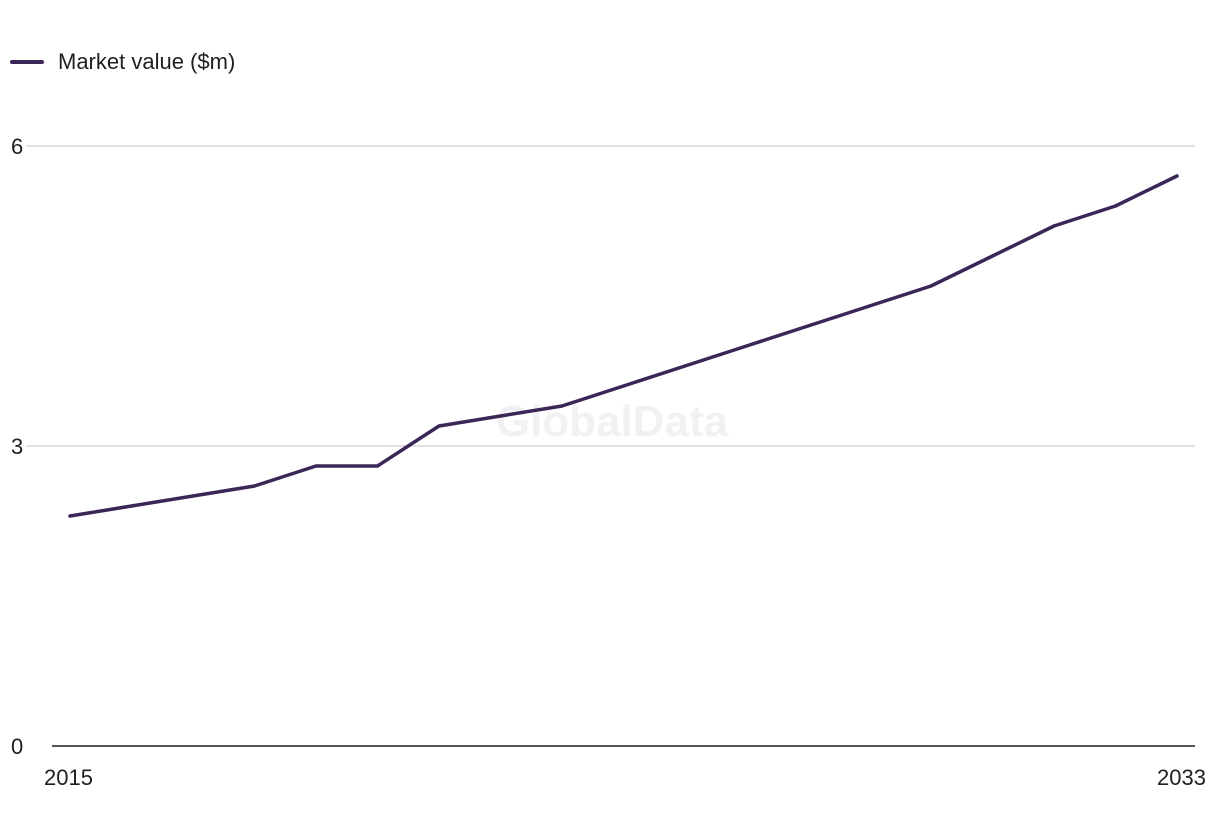 The width and height of the screenshot is (1220, 836). I want to click on data-point-2022, so click(500, 416).